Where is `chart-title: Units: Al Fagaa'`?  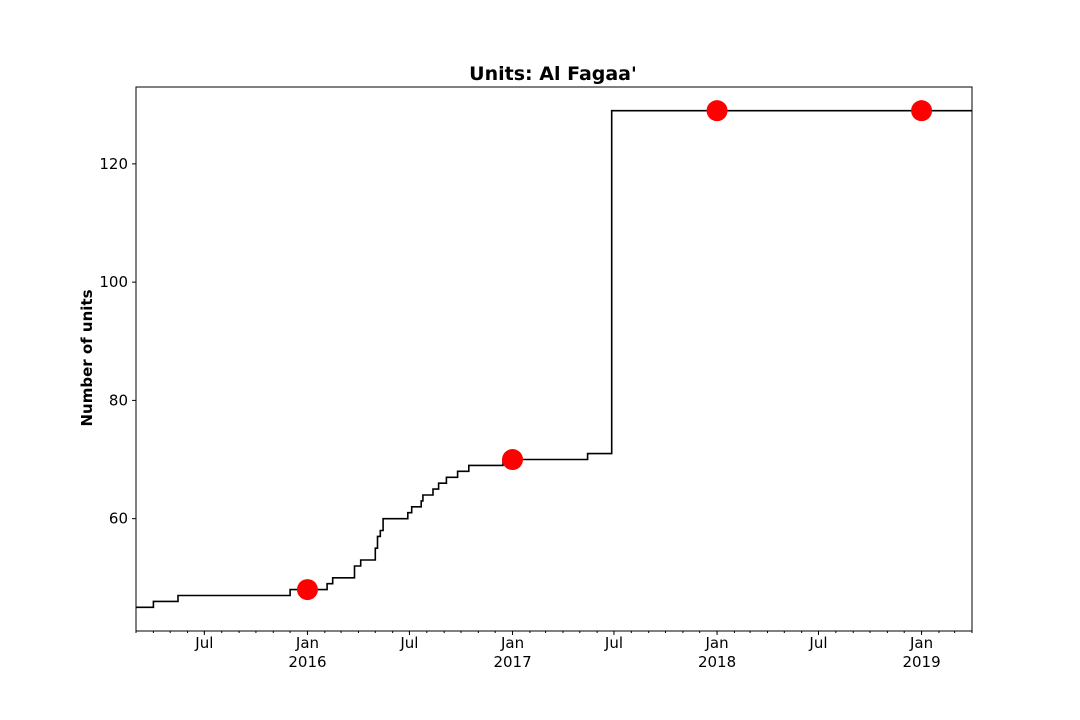 chart-title: Units: Al Fagaa' is located at coordinates (553, 74).